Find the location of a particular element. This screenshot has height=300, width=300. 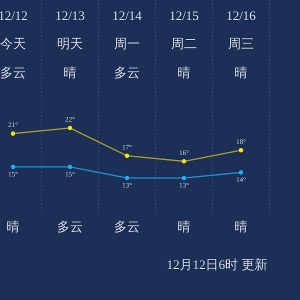

x-tick-label: 12/14 is located at coordinates (127, 15).